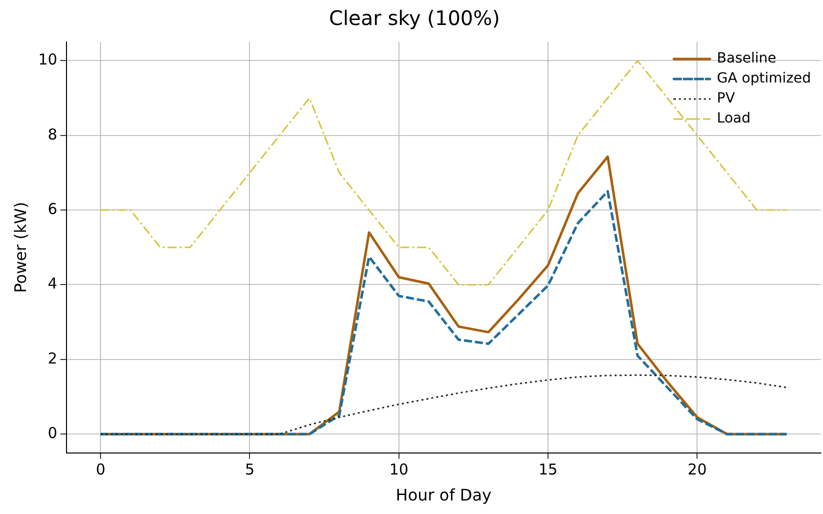 Image resolution: width=823 pixels, height=514 pixels. What do you see at coordinates (53, 358) in the screenshot?
I see `y-tick-label: 2` at bounding box center [53, 358].